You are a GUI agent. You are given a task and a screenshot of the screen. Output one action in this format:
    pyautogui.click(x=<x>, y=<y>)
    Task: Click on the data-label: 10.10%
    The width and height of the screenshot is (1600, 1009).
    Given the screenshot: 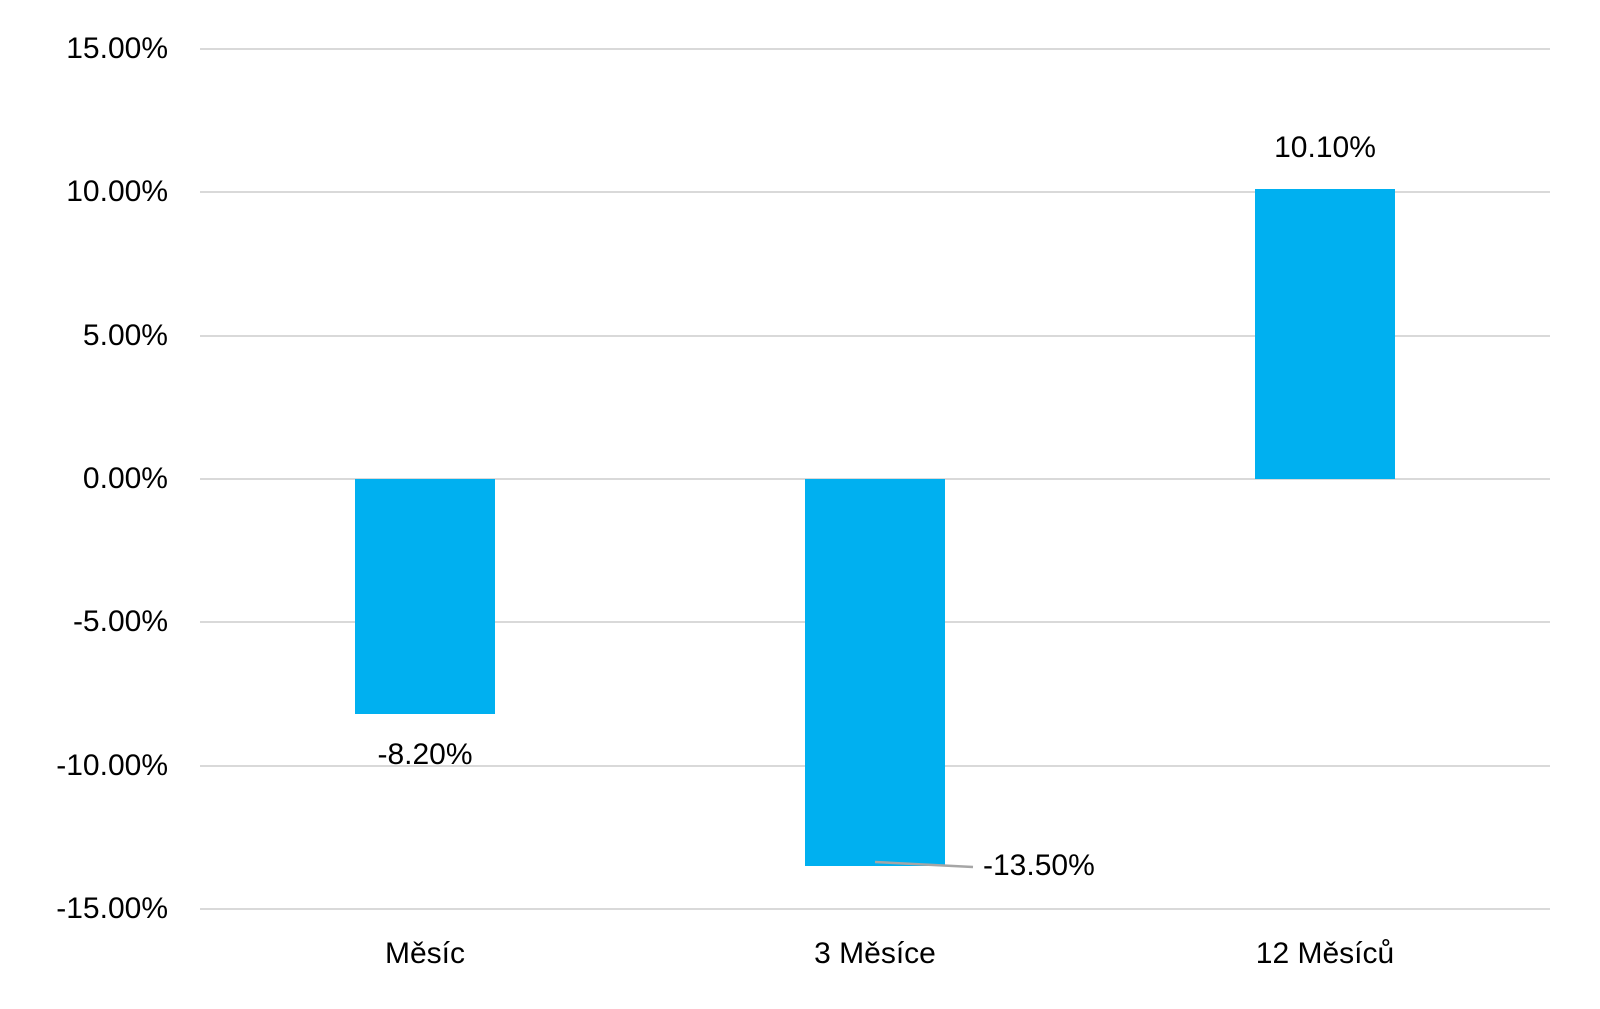 What is the action you would take?
    pyautogui.click(x=1325, y=148)
    